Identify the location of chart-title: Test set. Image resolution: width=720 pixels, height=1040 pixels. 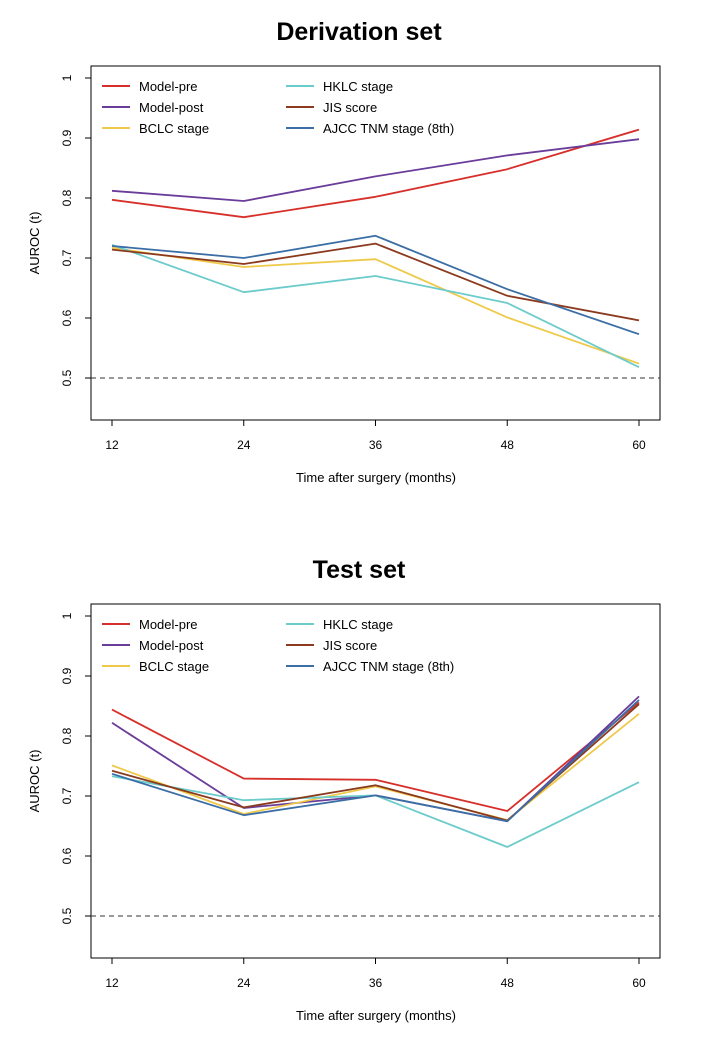
(359, 570).